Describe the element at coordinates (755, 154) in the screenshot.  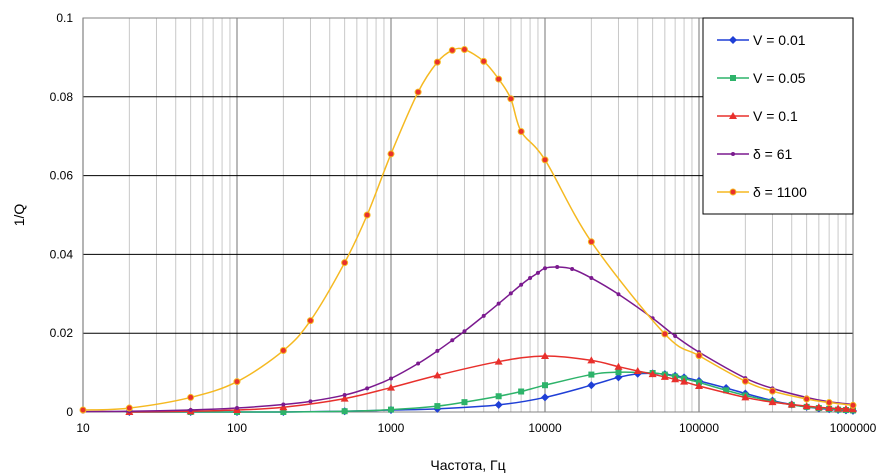
I see `legend-entry: δ = 61` at that location.